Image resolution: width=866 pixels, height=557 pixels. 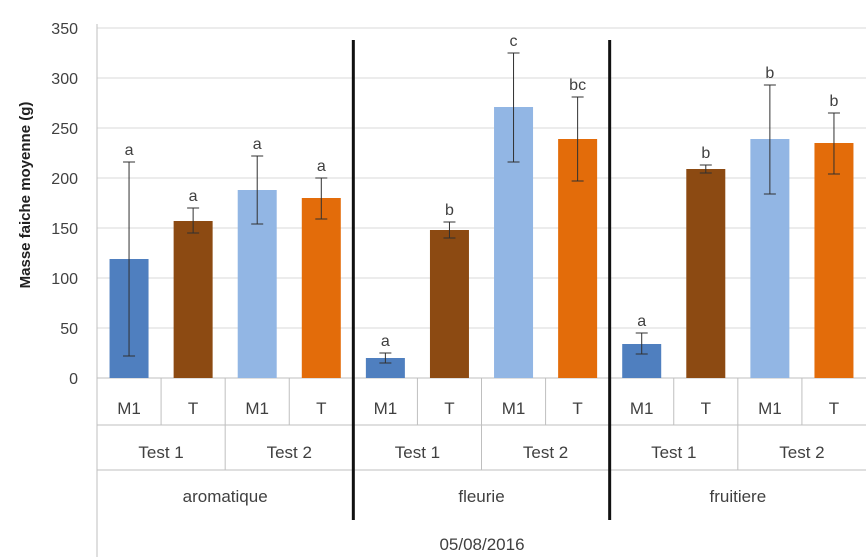 I want to click on significance-letter: bc, so click(x=577, y=85).